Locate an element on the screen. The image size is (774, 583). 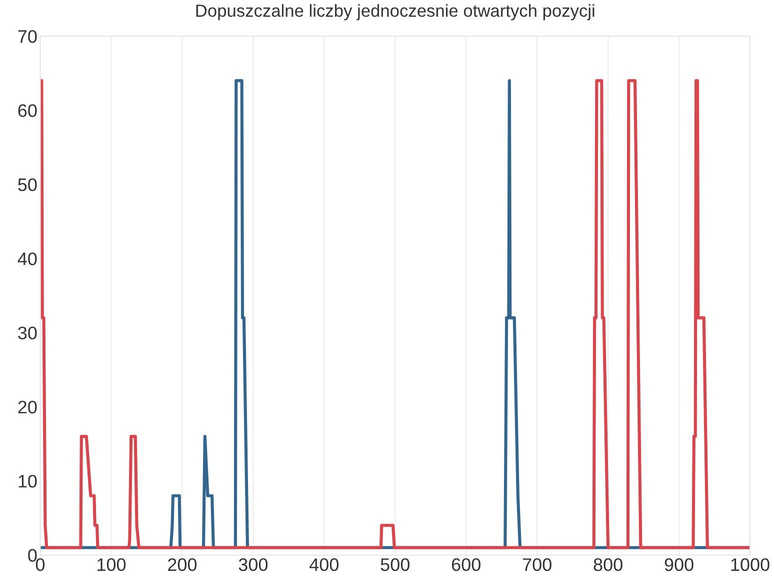
x-tick-label: 400 is located at coordinates (324, 565).